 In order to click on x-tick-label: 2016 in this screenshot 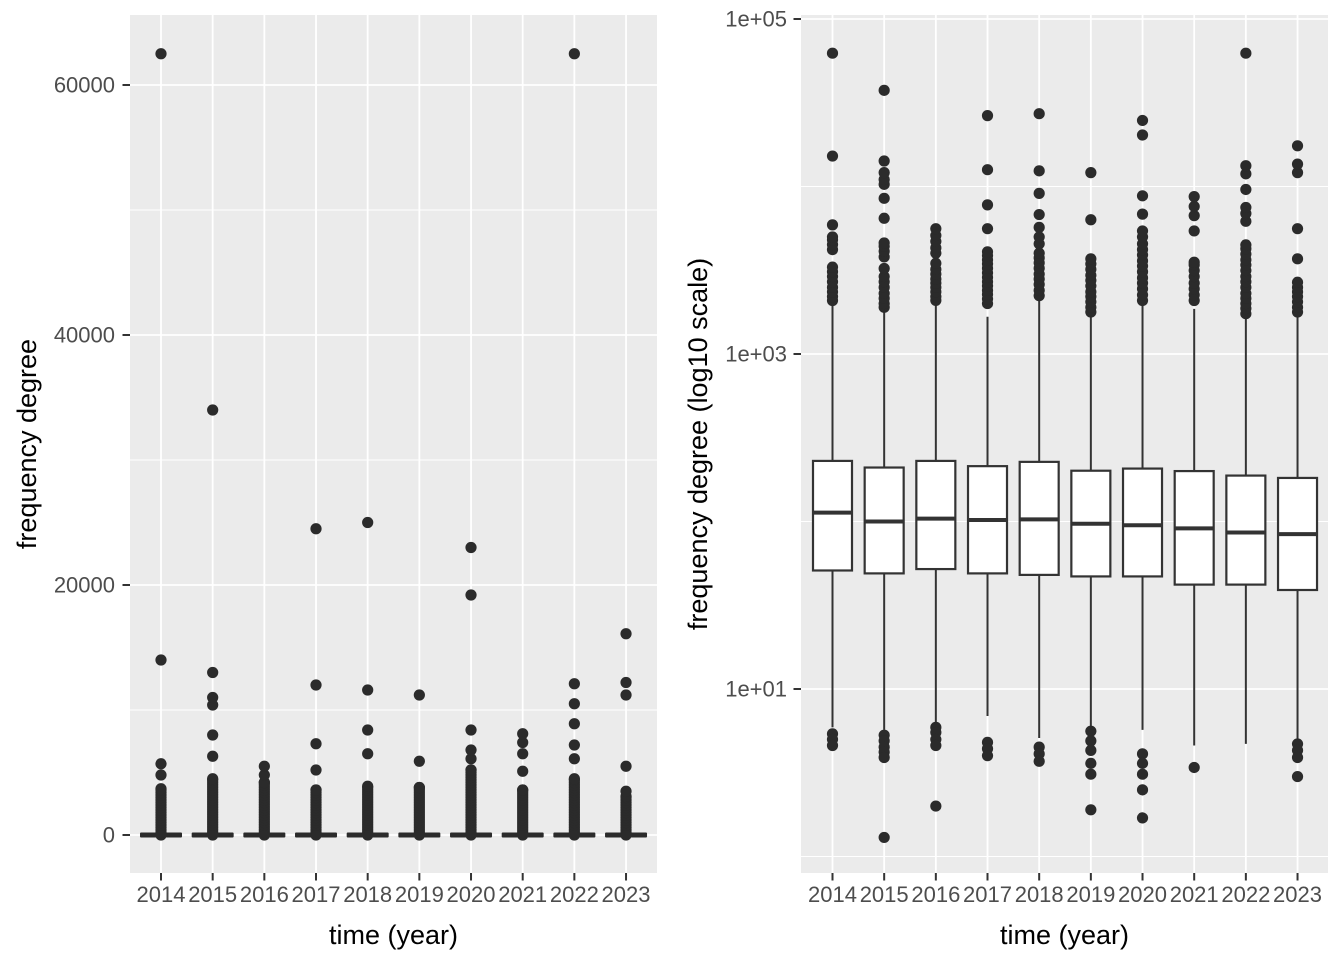, I will do `click(264, 894)`.